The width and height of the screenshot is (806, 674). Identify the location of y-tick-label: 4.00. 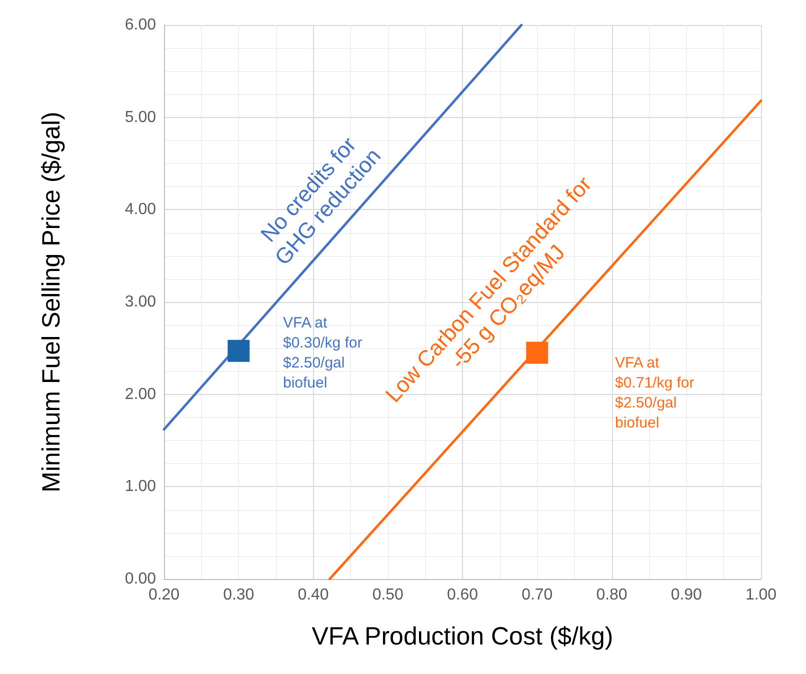
(140, 209).